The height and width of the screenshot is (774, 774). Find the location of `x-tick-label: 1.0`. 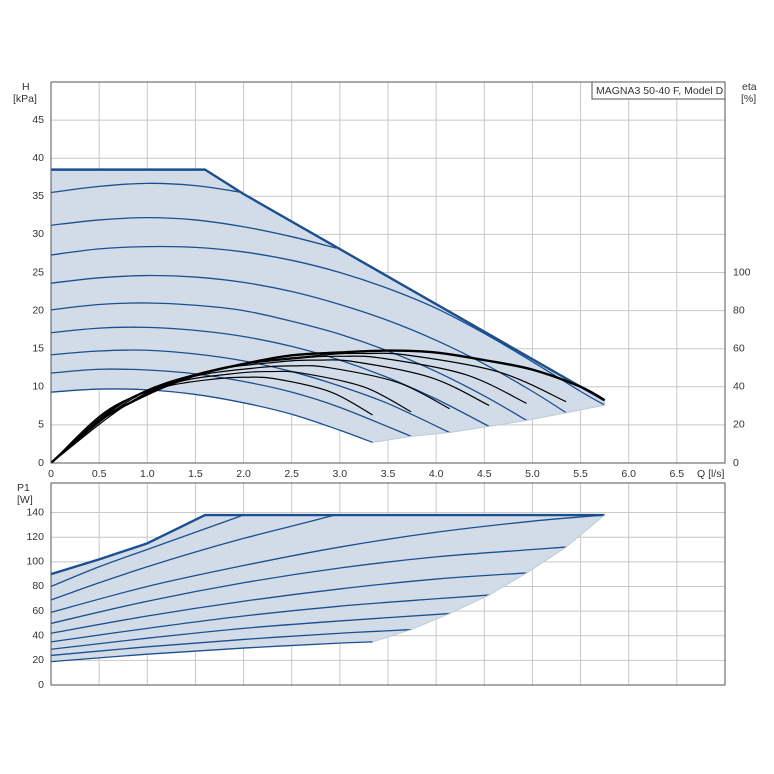

x-tick-label: 1.0 is located at coordinates (147, 474).